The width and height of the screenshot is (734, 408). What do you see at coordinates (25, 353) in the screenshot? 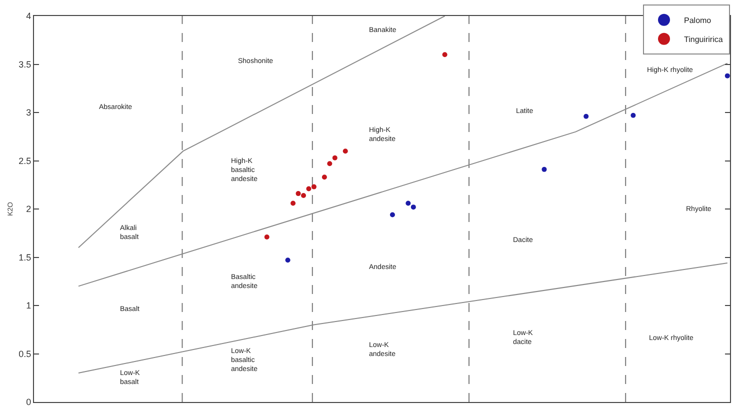
I see `y-tick-label: 0.5` at bounding box center [25, 353].